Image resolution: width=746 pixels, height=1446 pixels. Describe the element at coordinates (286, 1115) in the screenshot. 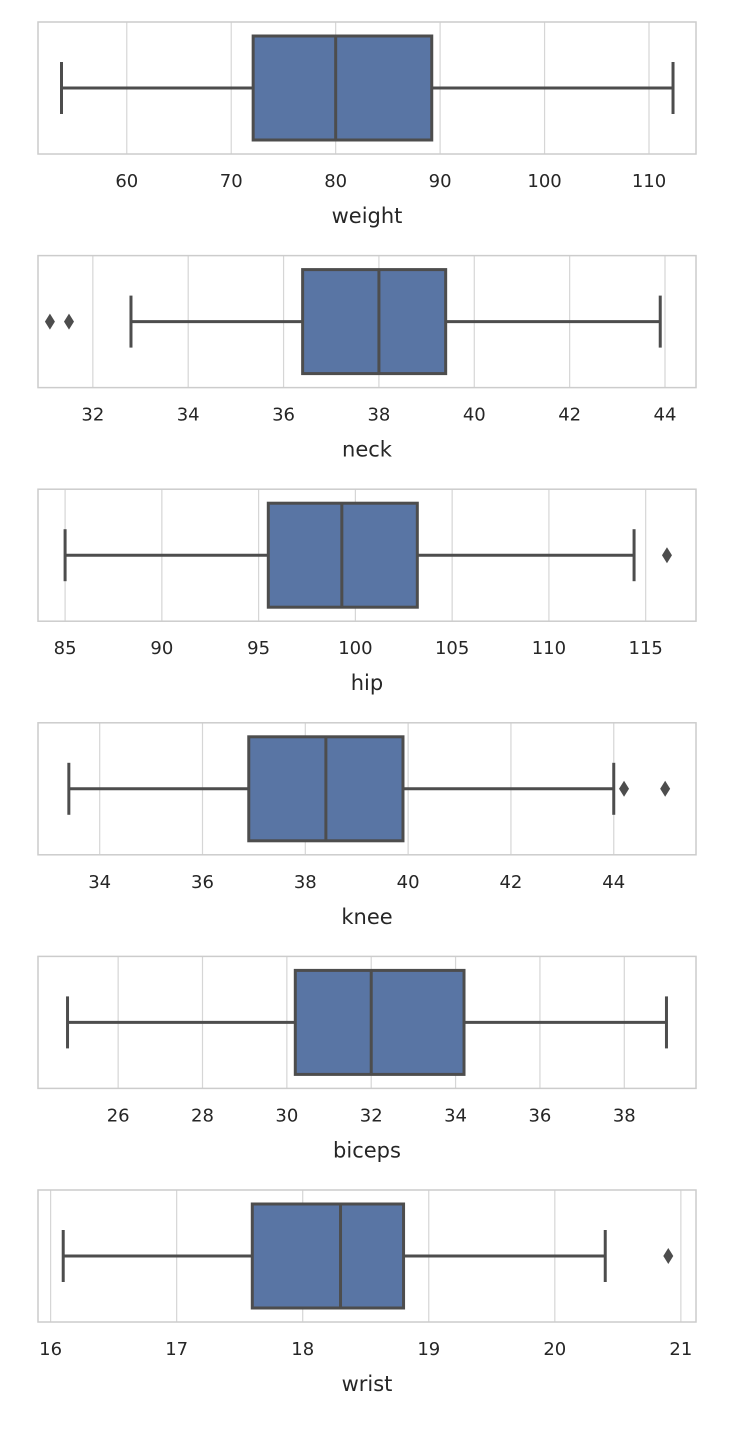

I see `x-tick-label: 30` at that location.